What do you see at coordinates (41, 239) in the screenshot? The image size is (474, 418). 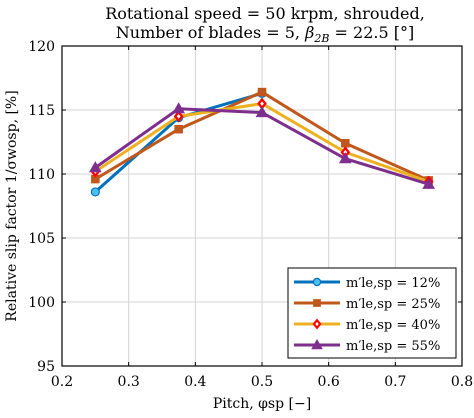 I see `y-tick-label: 105` at bounding box center [41, 239].